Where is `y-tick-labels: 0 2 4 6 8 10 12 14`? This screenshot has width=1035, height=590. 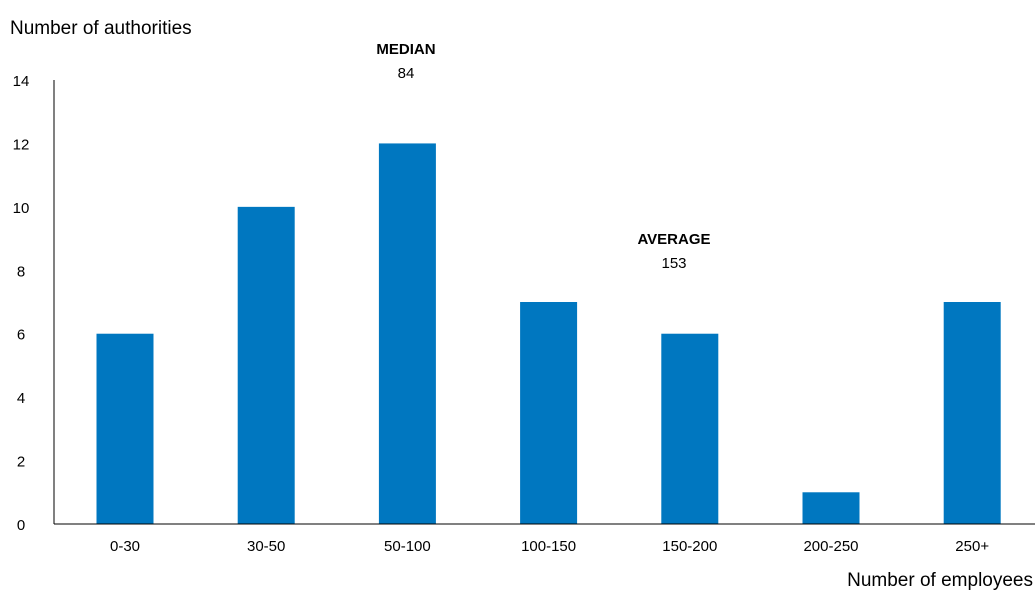
y-tick-labels: 0 2 4 6 8 10 12 14 is located at coordinates (21, 303).